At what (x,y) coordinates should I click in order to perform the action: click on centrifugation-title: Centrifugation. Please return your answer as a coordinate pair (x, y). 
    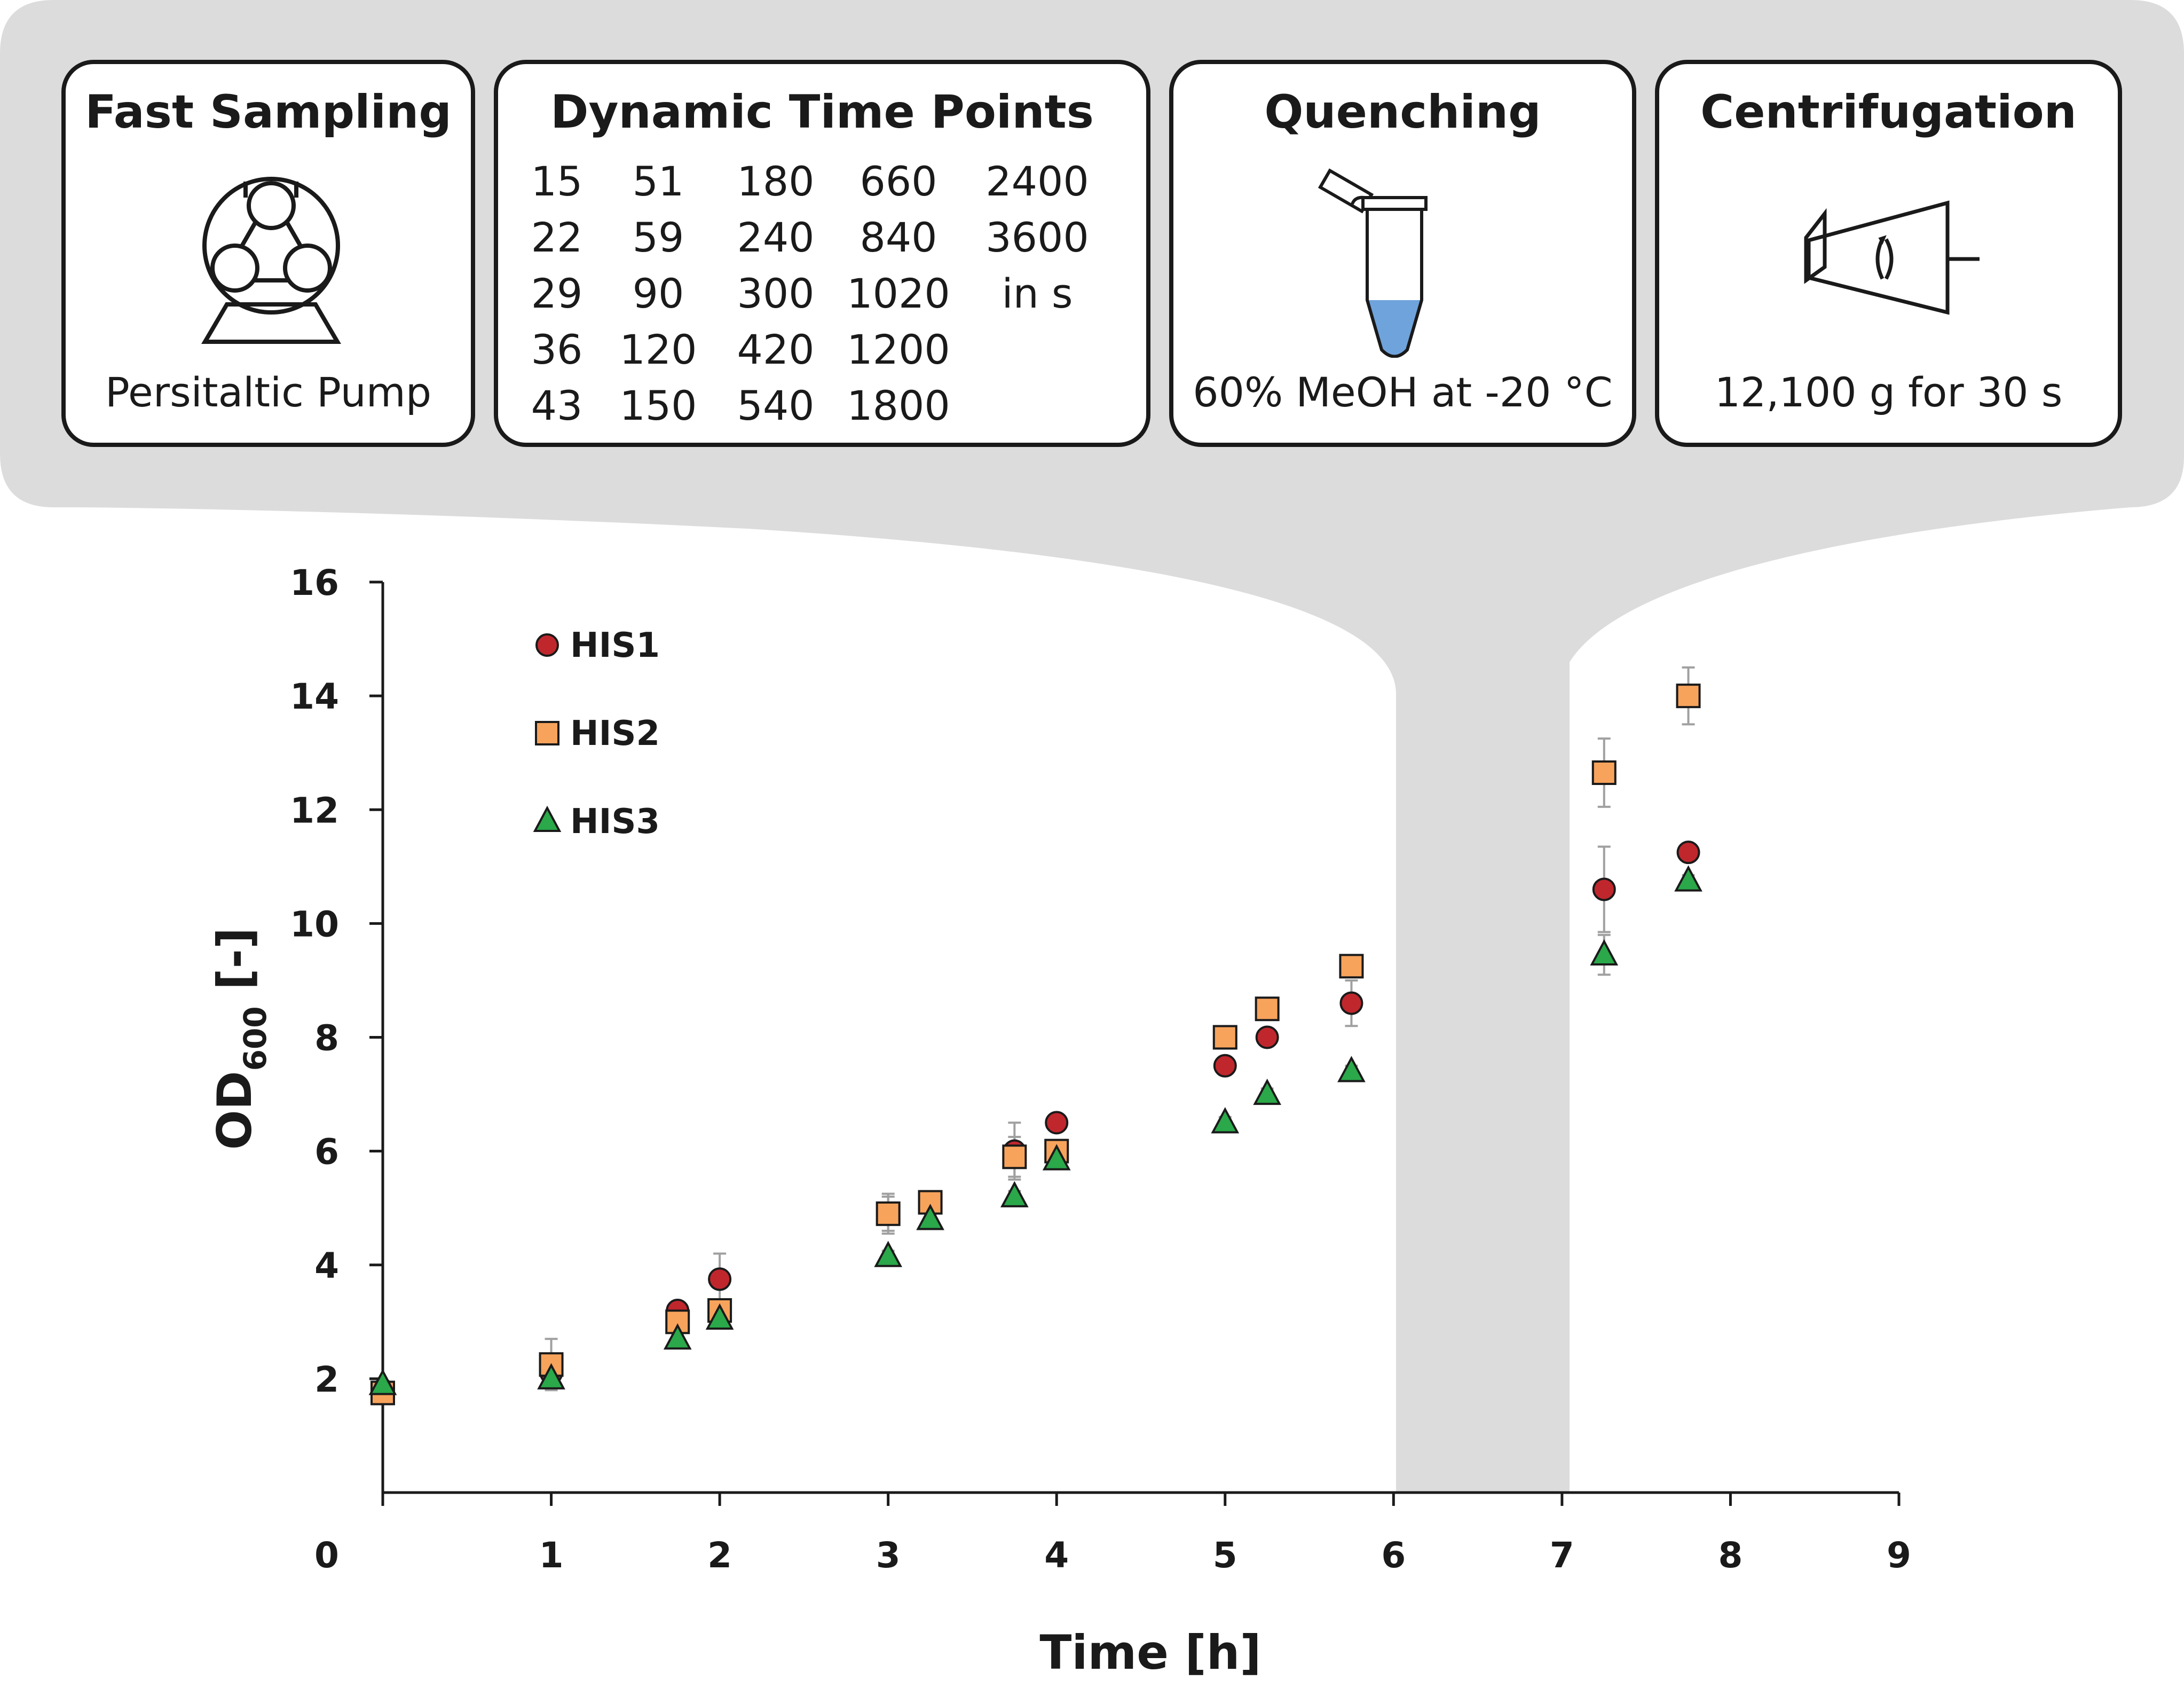
    Looking at the image, I should click on (1888, 112).